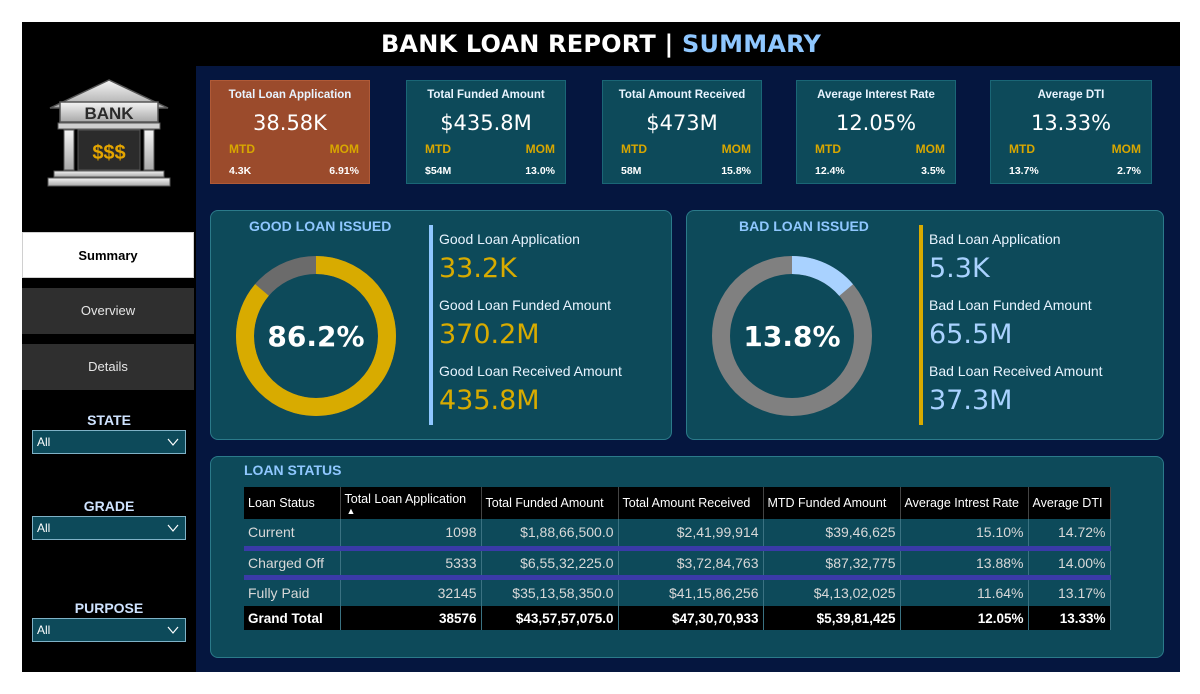  I want to click on nav-summary: Summary, so click(108, 255).